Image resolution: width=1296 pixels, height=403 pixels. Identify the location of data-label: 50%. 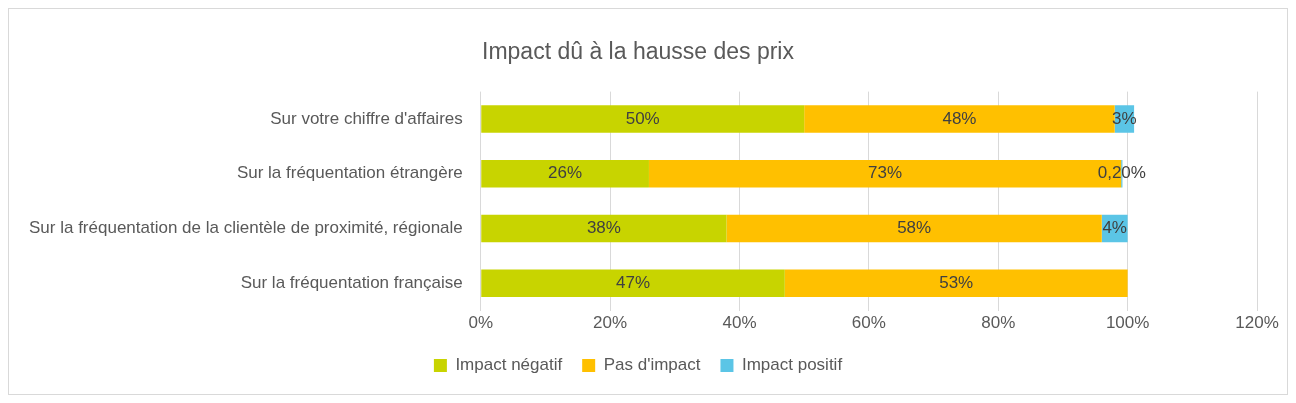
(642, 118).